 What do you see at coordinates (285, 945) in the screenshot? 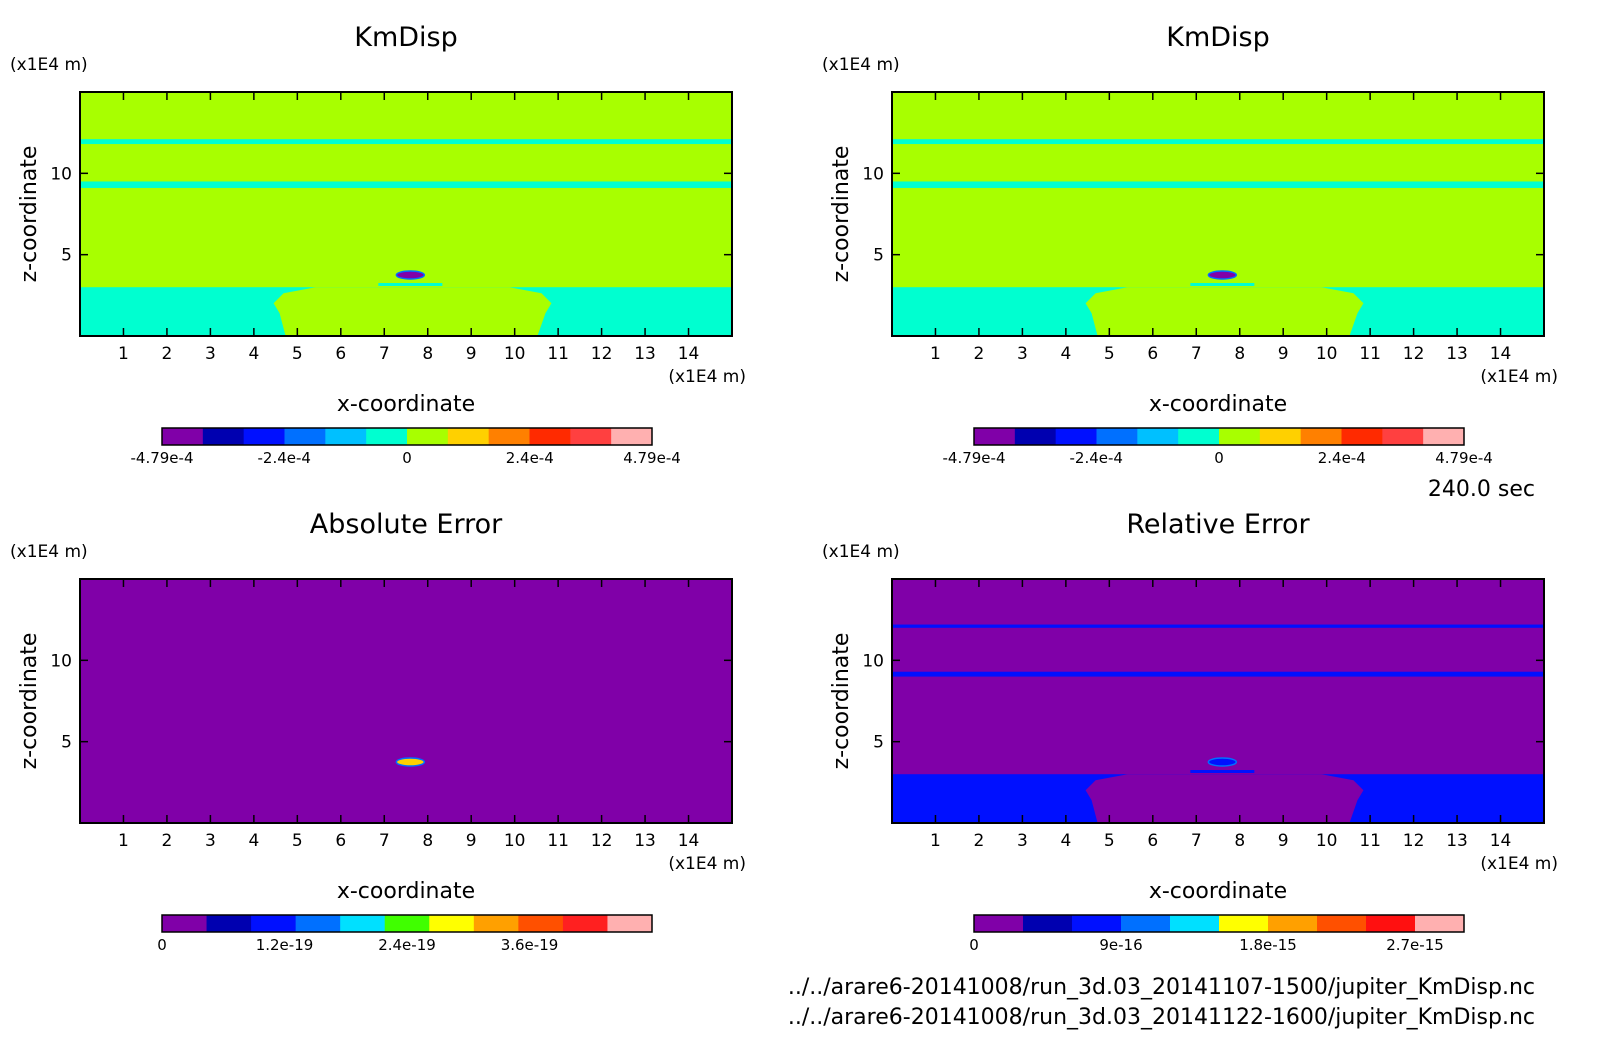
I see `colorbar-tick-label: 1.2e-19` at bounding box center [285, 945].